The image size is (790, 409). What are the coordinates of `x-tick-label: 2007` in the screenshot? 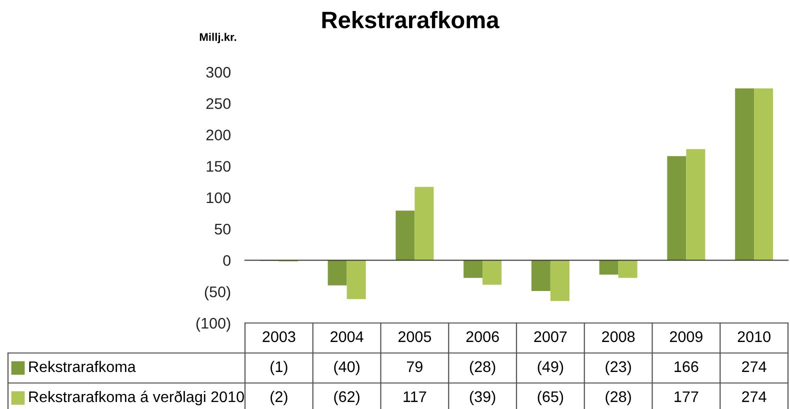 It's located at (550, 336).